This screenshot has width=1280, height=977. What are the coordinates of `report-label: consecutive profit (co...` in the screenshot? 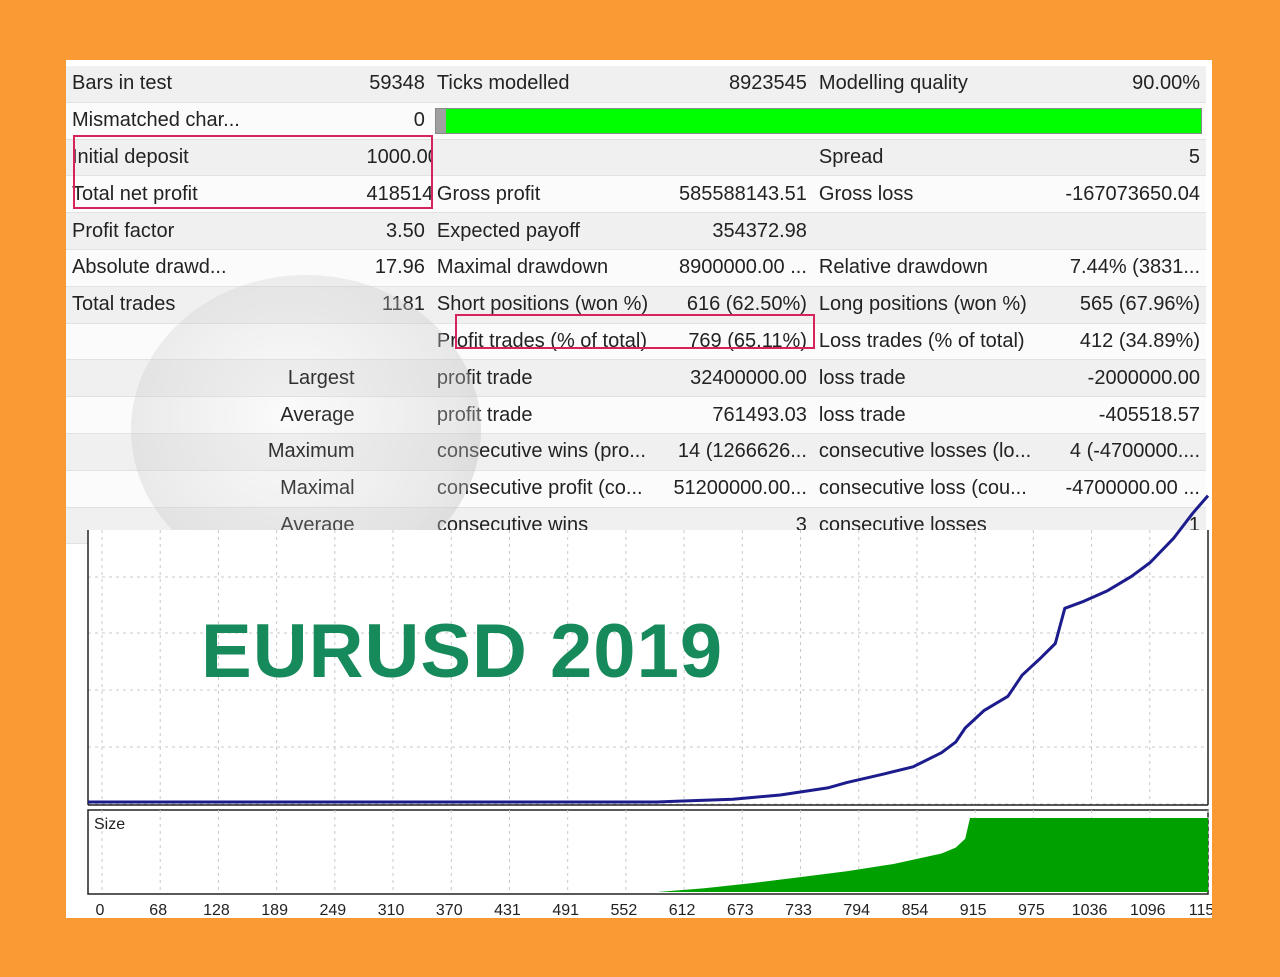 It's located at (544, 489).